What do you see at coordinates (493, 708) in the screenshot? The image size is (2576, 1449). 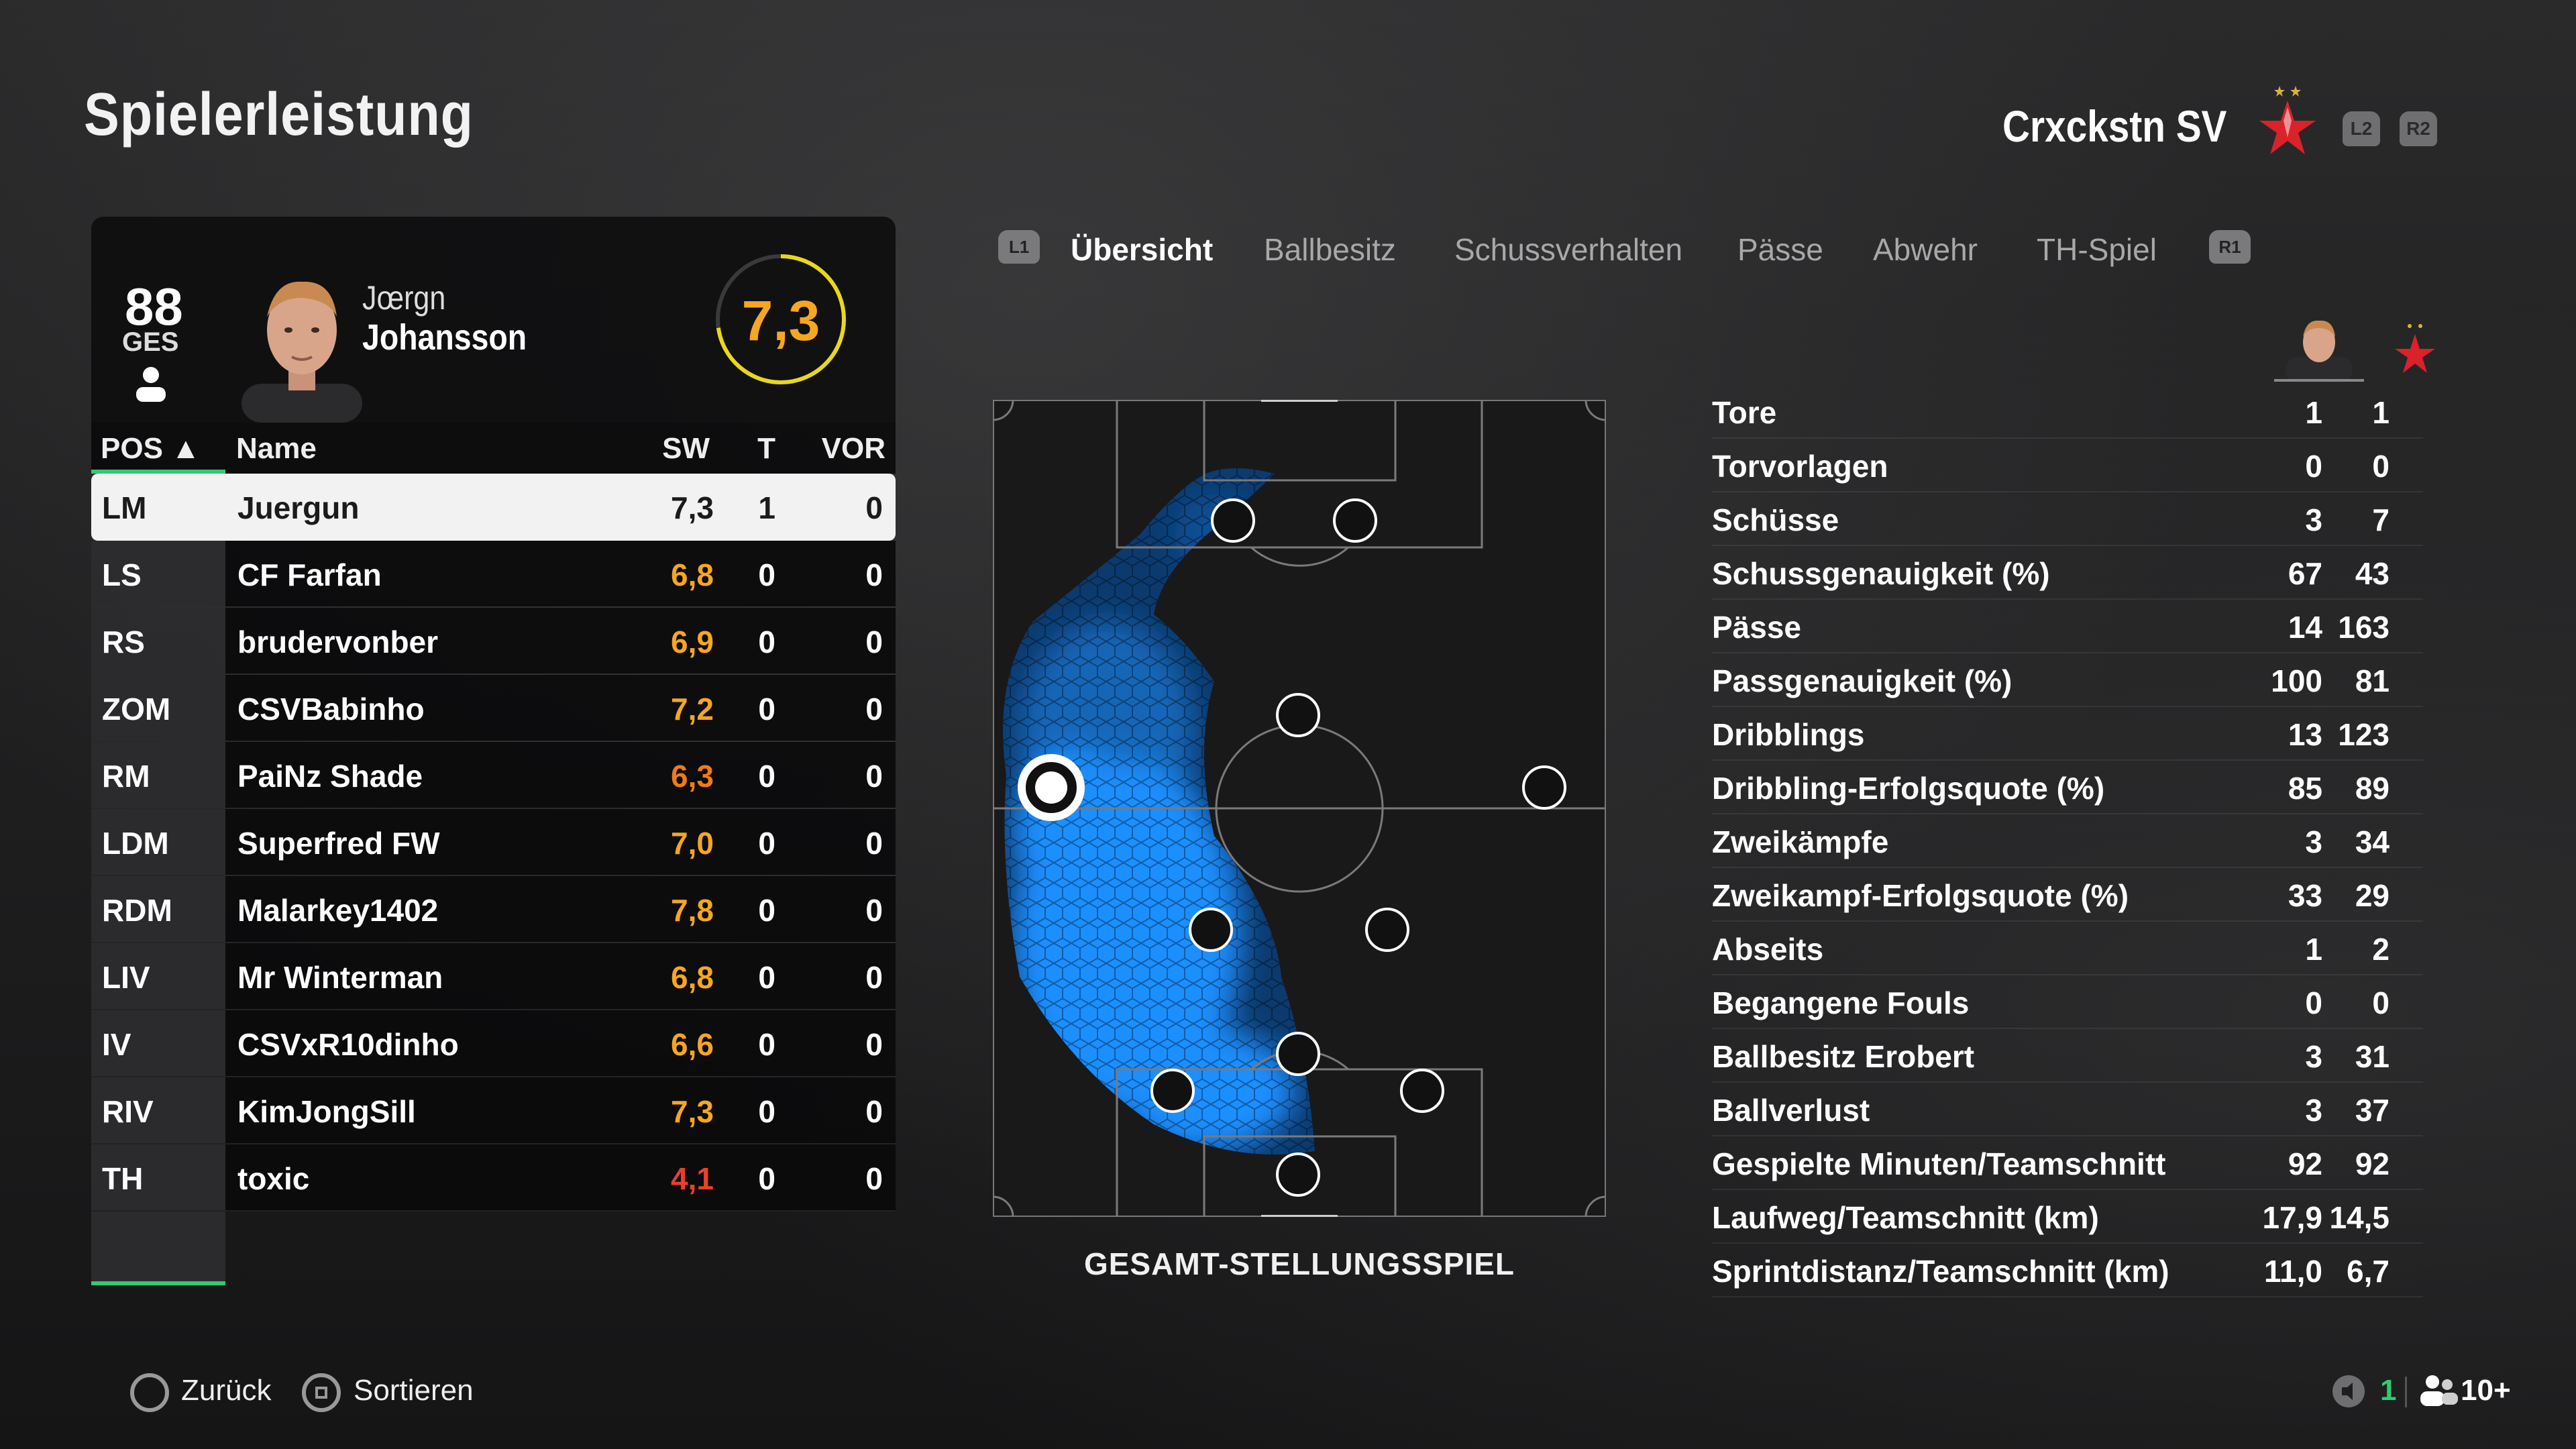 I see `table-row: ZOM CSVBabinho 7,2 0 0` at bounding box center [493, 708].